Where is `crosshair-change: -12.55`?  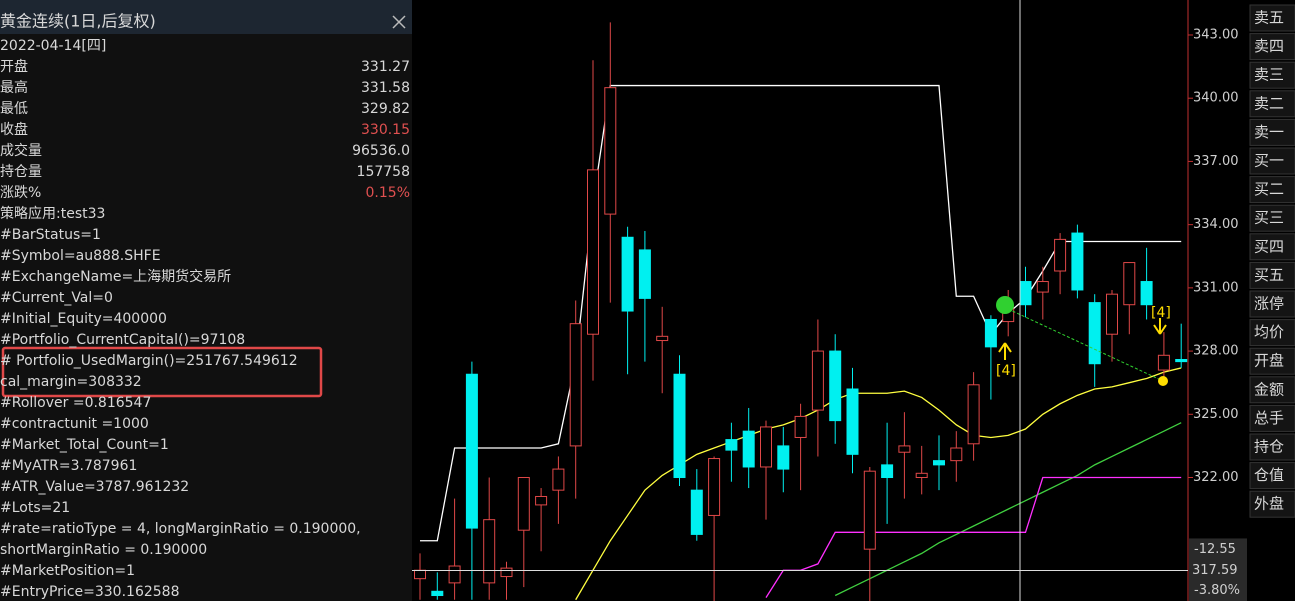
crosshair-change: -12.55 is located at coordinates (1215, 549).